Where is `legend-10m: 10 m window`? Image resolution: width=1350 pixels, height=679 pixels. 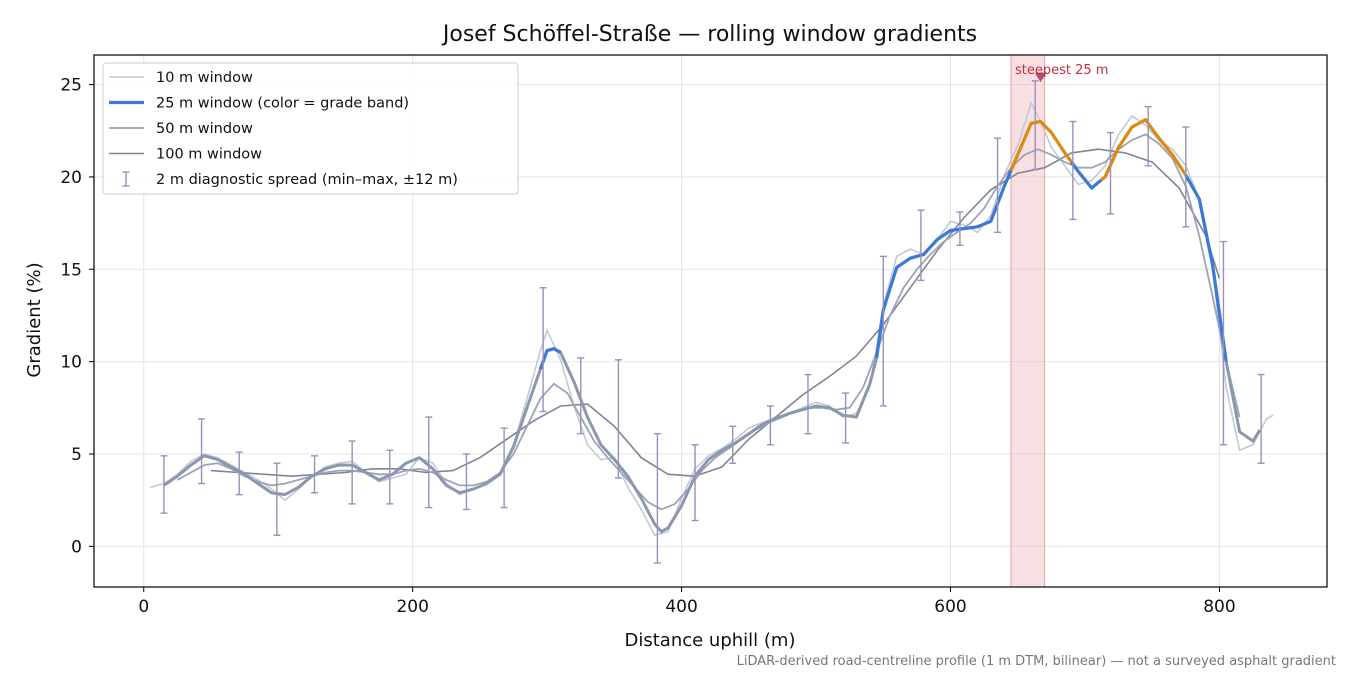
legend-10m: 10 m window is located at coordinates (181, 78).